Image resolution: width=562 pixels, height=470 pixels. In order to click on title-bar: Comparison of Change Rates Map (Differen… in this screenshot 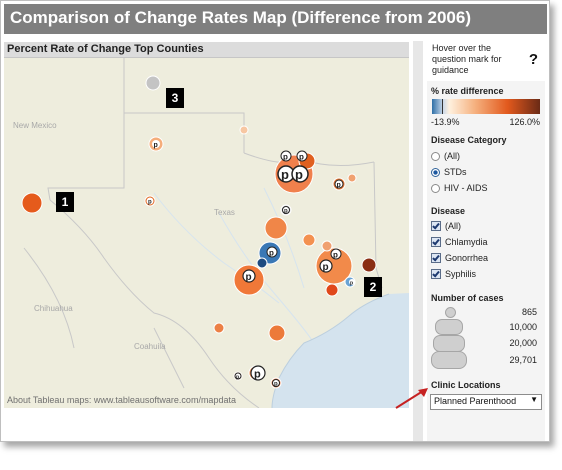, I will do `click(275, 19)`.